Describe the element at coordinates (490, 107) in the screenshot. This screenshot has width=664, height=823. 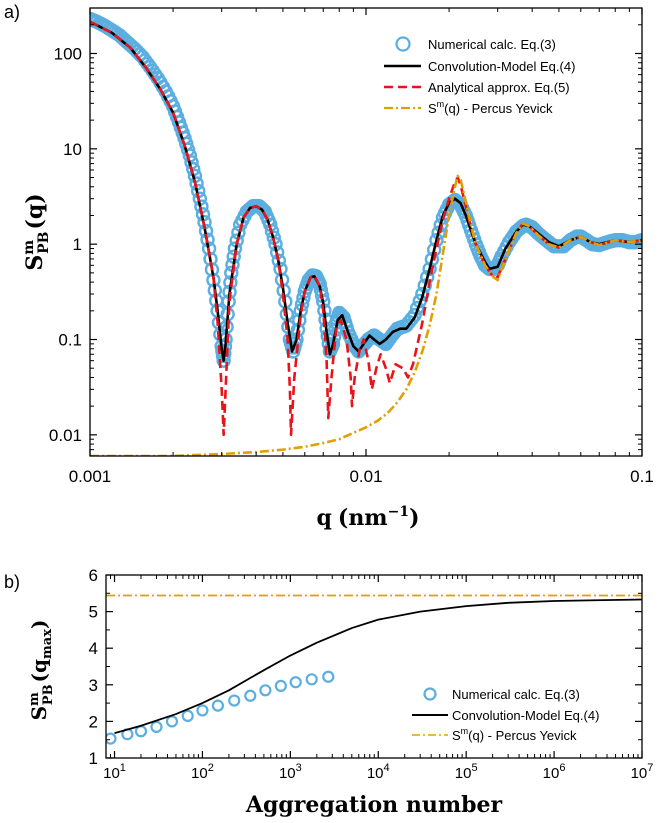
I see `legend-a-label-percus: Sm(q) - Percus Yevick` at that location.